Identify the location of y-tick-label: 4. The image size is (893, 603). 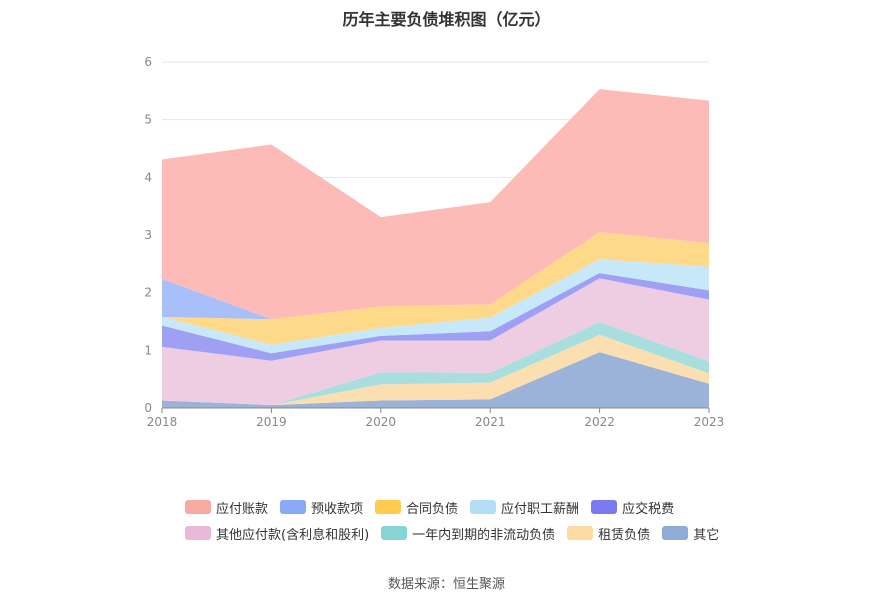
(148, 177).